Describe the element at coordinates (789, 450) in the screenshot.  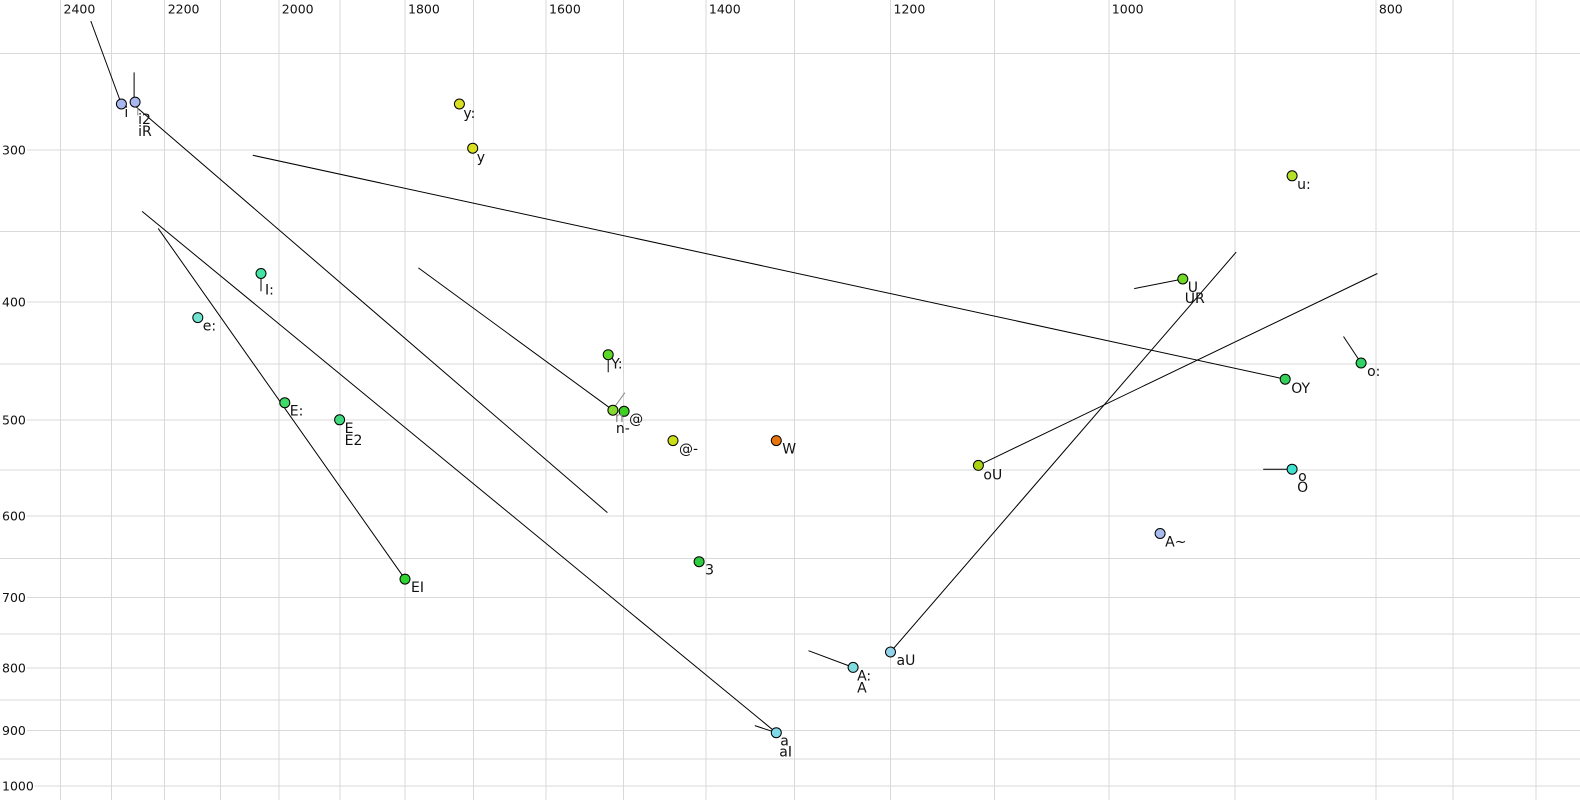
I see `vowel-label-W: W` at that location.